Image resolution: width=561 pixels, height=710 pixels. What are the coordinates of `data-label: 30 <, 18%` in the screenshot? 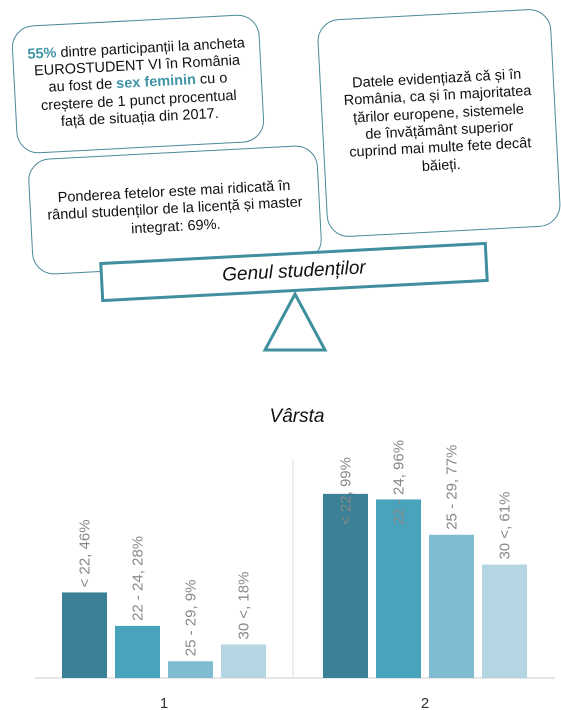 It's located at (244, 606).